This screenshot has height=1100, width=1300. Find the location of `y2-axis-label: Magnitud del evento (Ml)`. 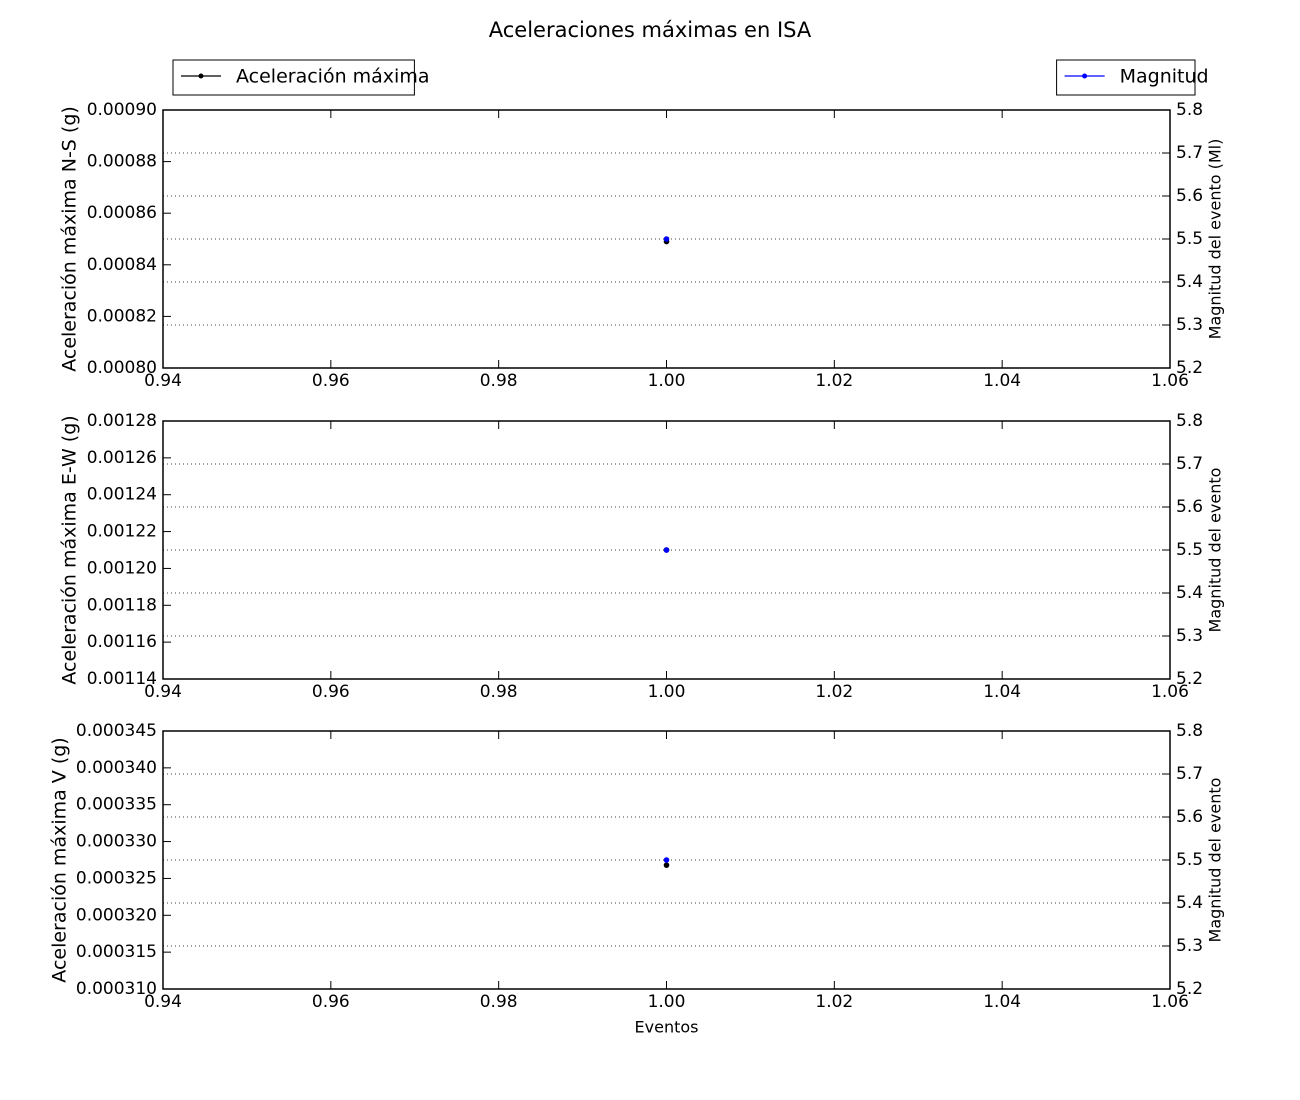

y2-axis-label: Magnitud del evento (Ml) is located at coordinates (1215, 239).